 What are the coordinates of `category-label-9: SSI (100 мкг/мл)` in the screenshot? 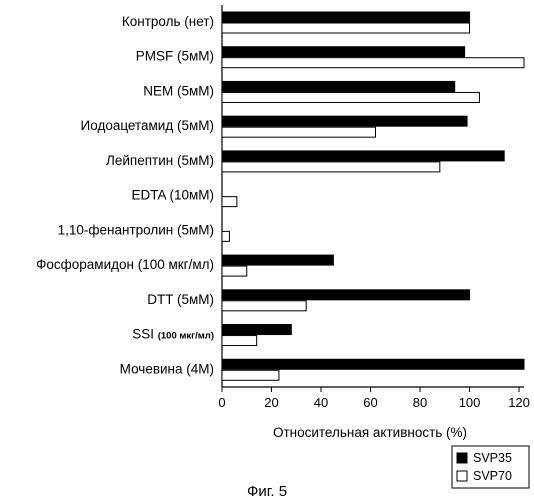 It's located at (173, 334).